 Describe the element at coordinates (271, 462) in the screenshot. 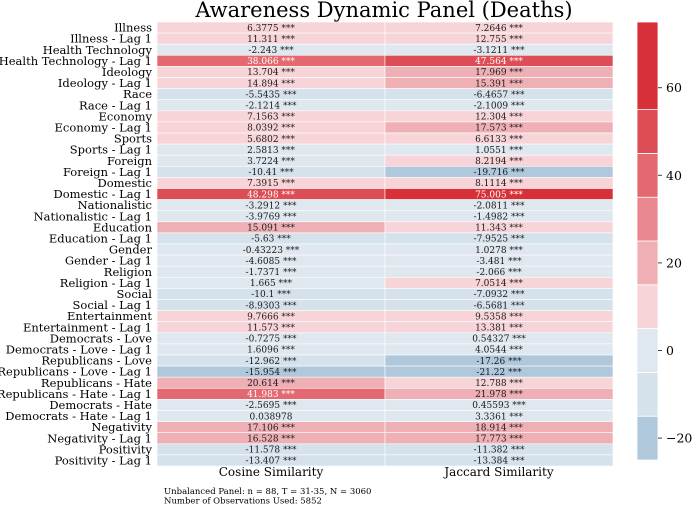

I see `cell-label: -13.407 ***` at that location.